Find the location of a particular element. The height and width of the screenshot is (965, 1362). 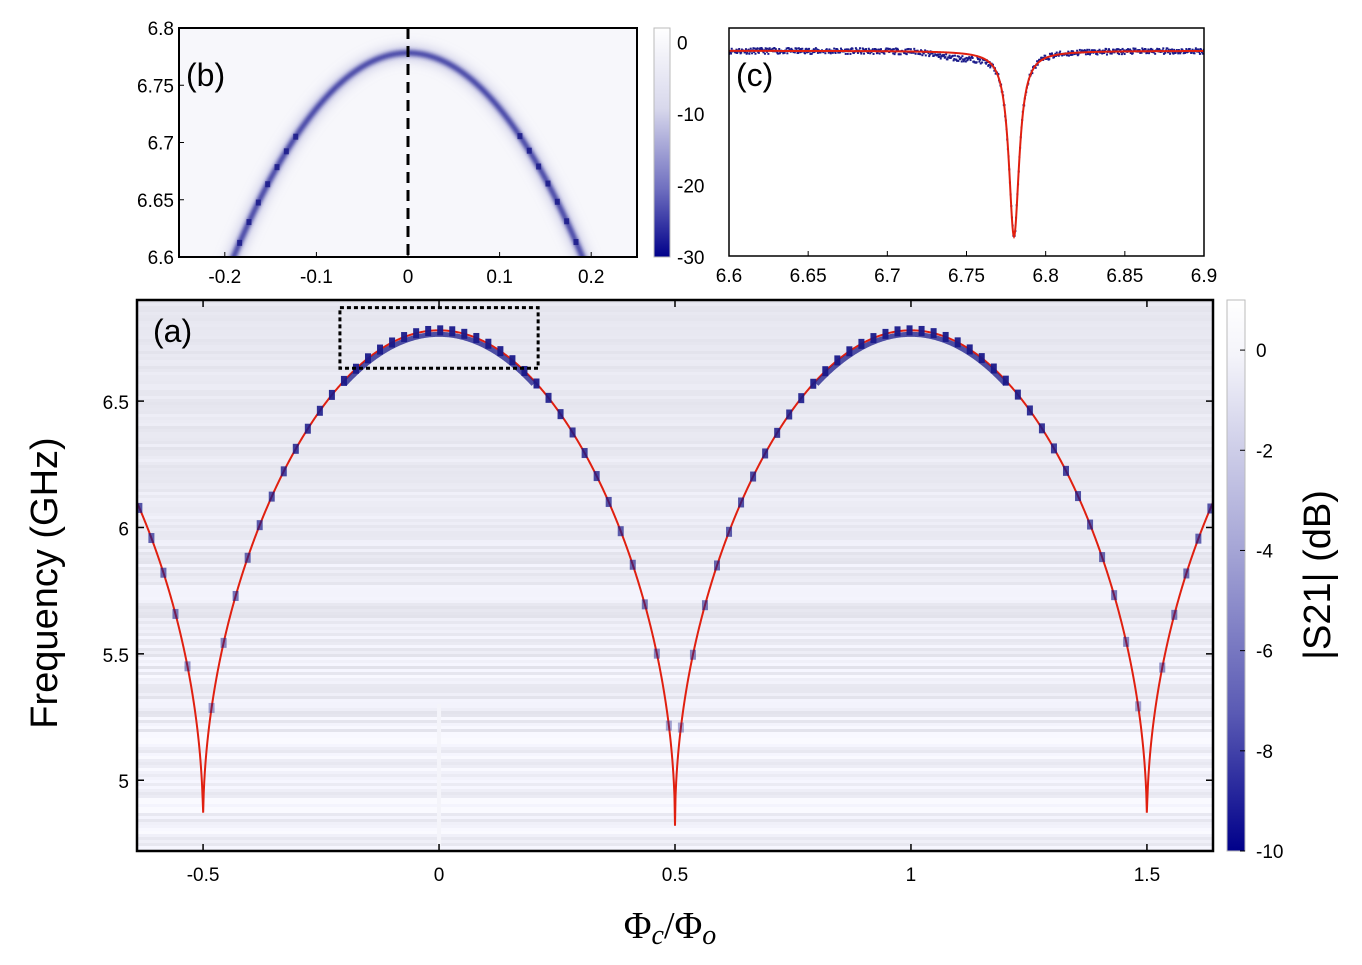

panel-b-point is located at coordinates (539, 166).